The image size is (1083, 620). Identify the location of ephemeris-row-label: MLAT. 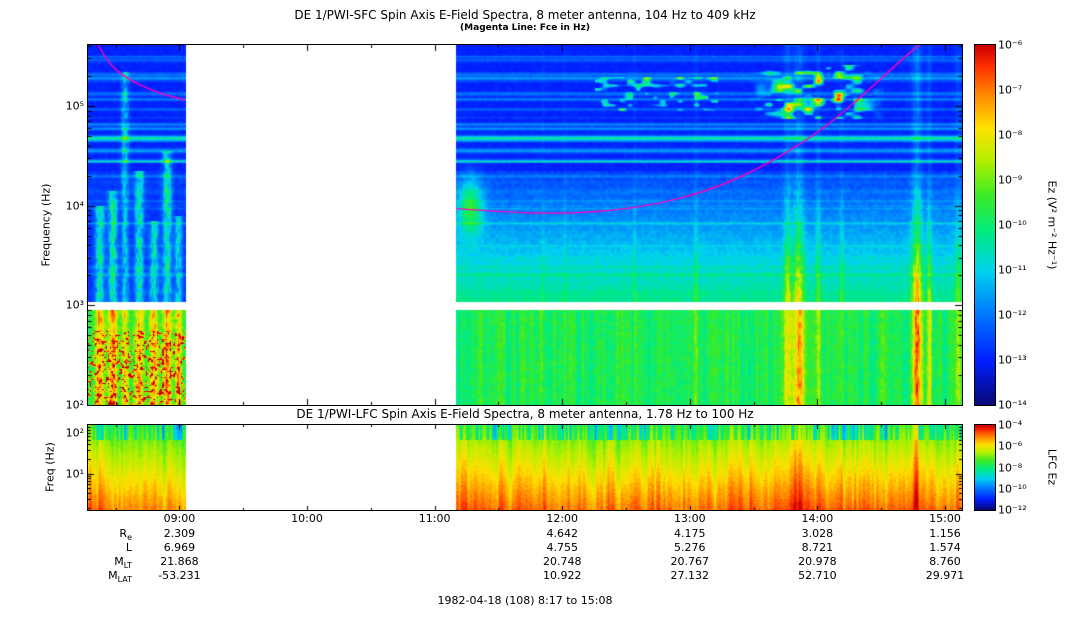
(120, 577).